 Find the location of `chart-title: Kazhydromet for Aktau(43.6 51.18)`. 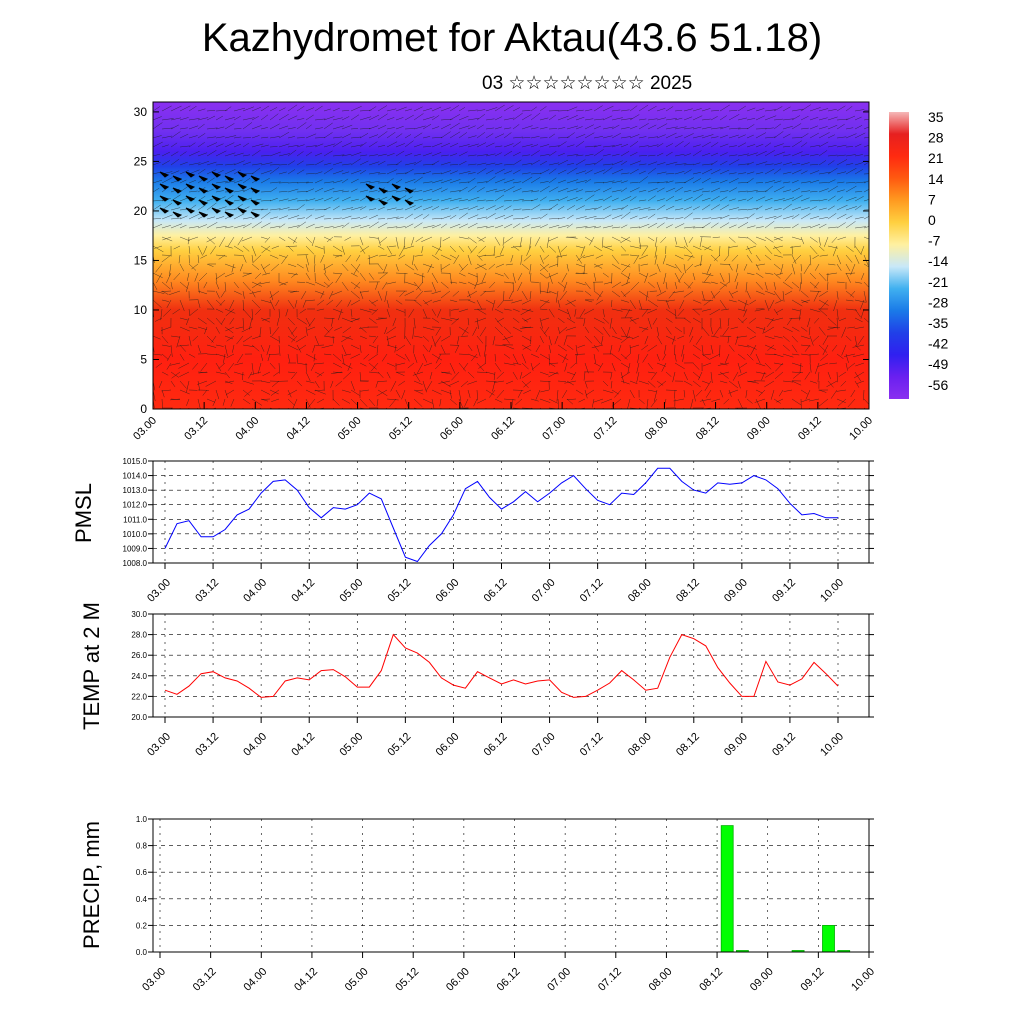

chart-title: Kazhydromet for Aktau(43.6 51.18) is located at coordinates (512, 38).